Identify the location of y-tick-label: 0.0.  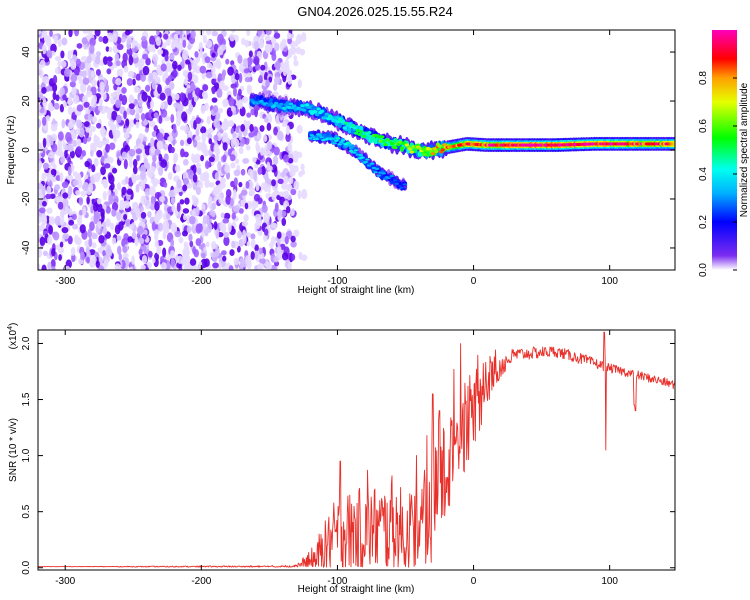
(26, 567).